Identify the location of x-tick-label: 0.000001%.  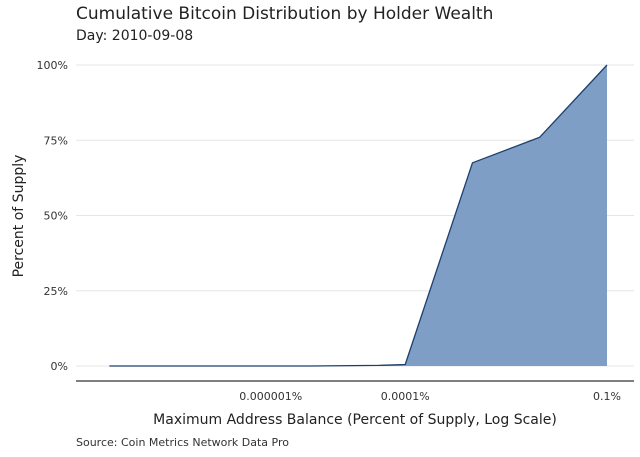
(270, 396).